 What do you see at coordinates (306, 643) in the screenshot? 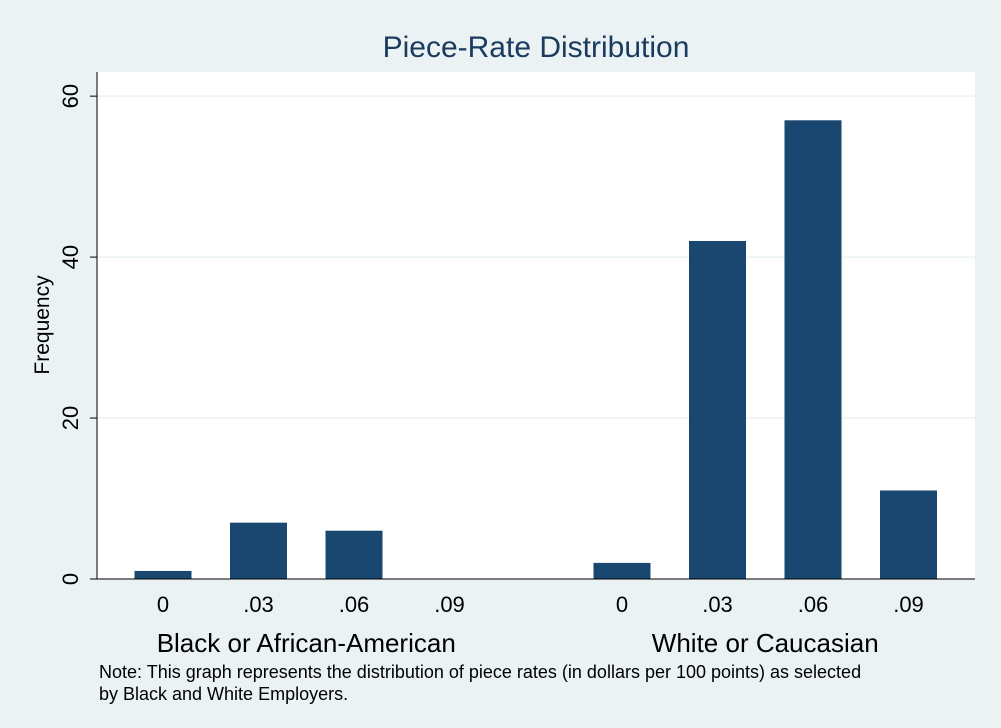
I see `group-label: Black or African-American` at bounding box center [306, 643].